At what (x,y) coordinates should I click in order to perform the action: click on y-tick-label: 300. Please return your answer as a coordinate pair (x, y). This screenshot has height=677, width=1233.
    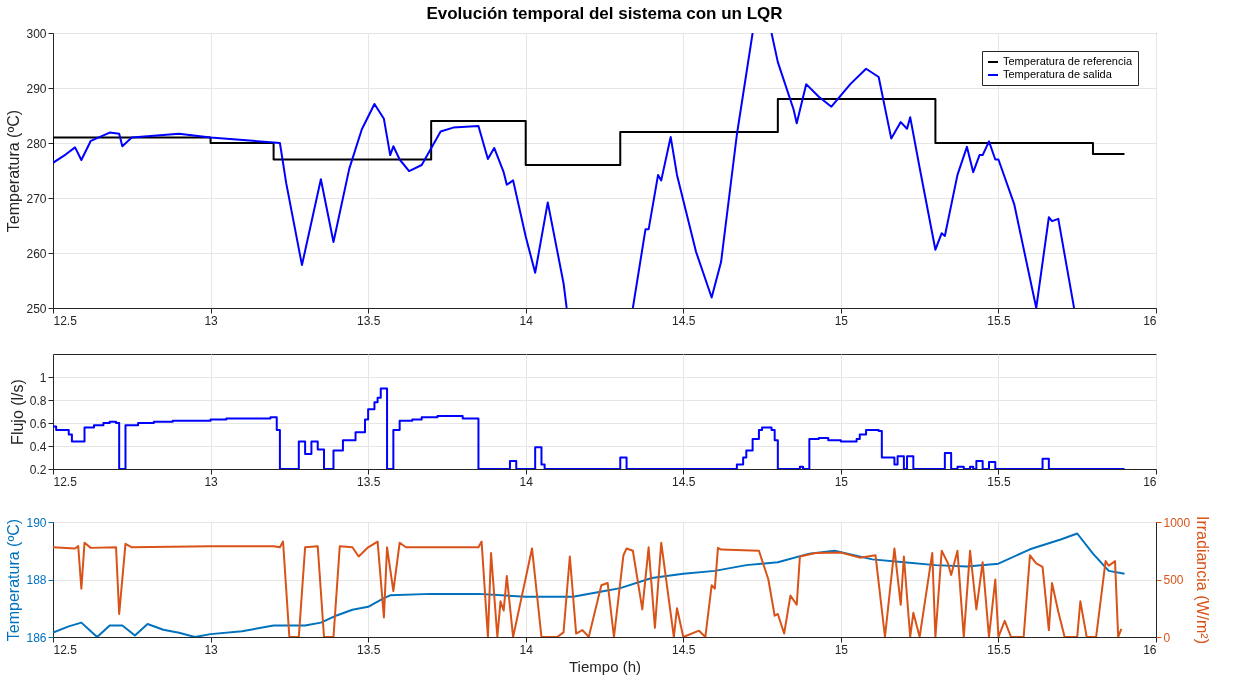
    Looking at the image, I should click on (36, 33).